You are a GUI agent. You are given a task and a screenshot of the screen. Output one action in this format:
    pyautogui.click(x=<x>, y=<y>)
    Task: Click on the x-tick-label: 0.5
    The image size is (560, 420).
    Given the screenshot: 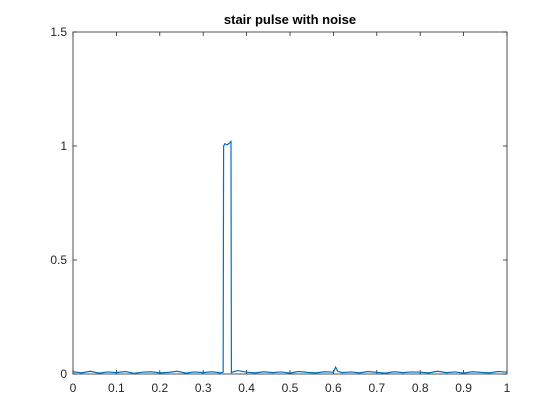 What is the action you would take?
    pyautogui.click(x=290, y=388)
    